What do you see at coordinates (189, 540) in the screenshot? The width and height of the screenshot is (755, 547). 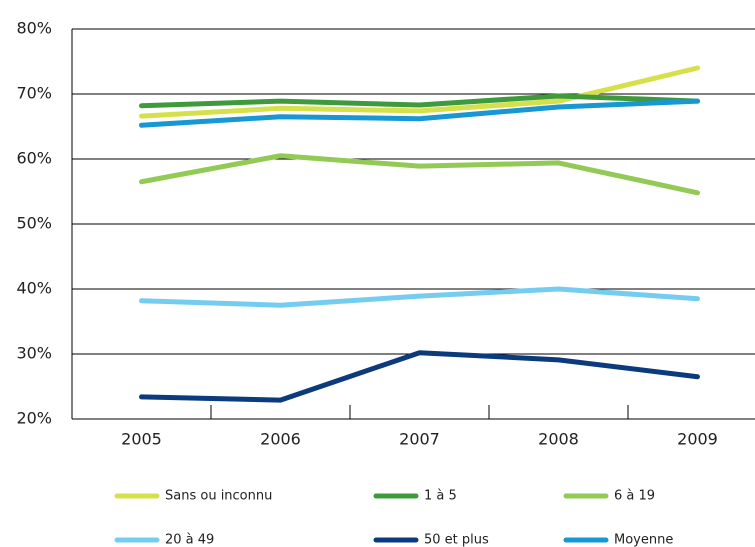 I see `legend-label: 20 à 49` at bounding box center [189, 540].